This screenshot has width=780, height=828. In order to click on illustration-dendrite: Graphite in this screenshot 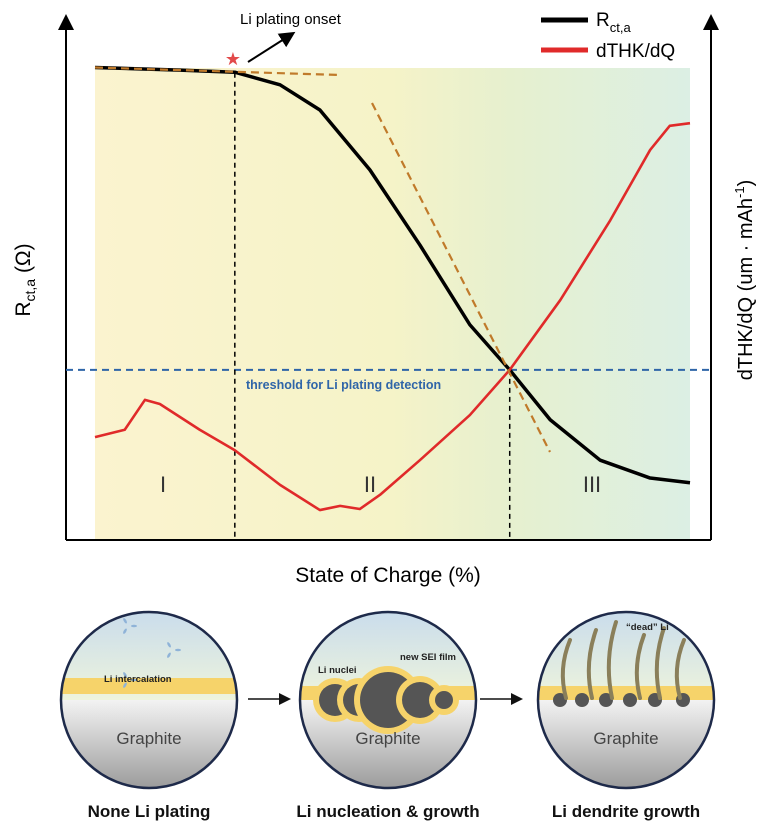, I will do `click(626, 700)`.